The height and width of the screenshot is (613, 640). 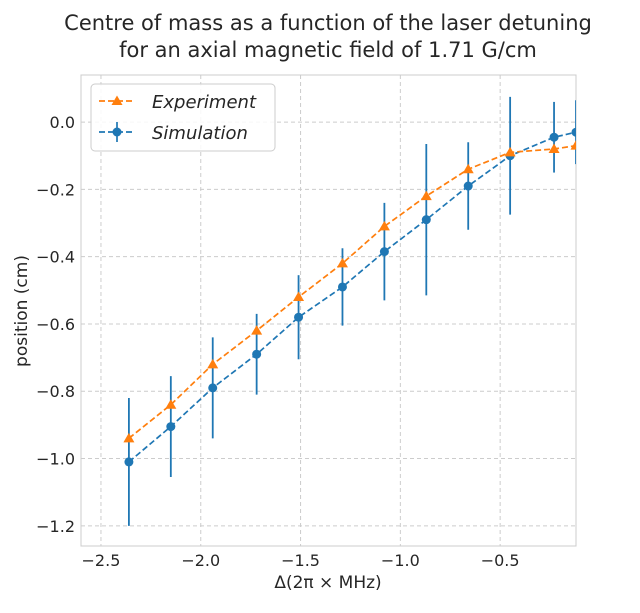 I want to click on legend-experiment-marker, so click(x=117, y=100).